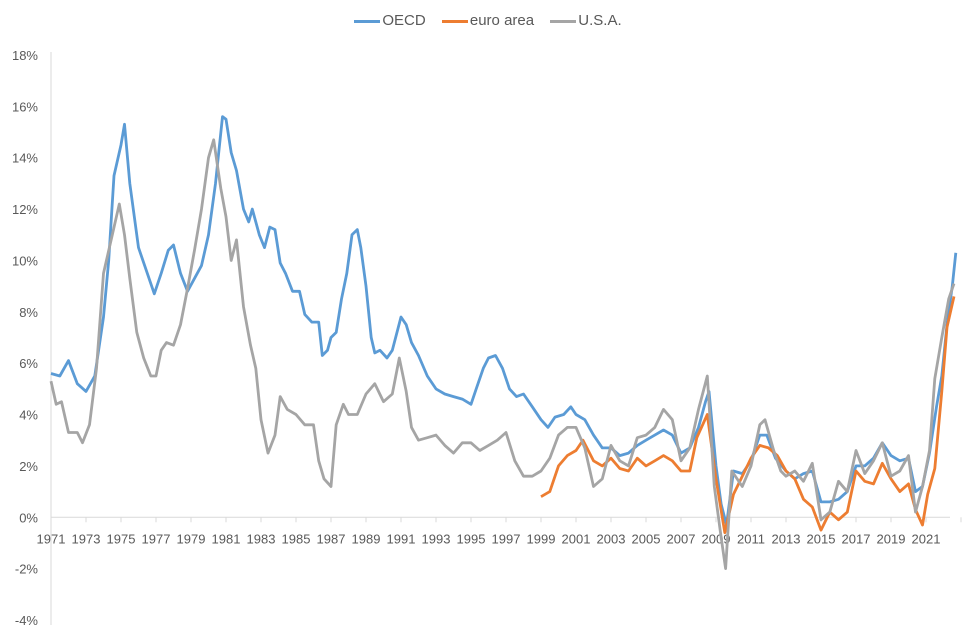 This screenshot has height=637, width=976. Describe the element at coordinates (926, 538) in the screenshot. I see `x-tick-label: 2021` at that location.